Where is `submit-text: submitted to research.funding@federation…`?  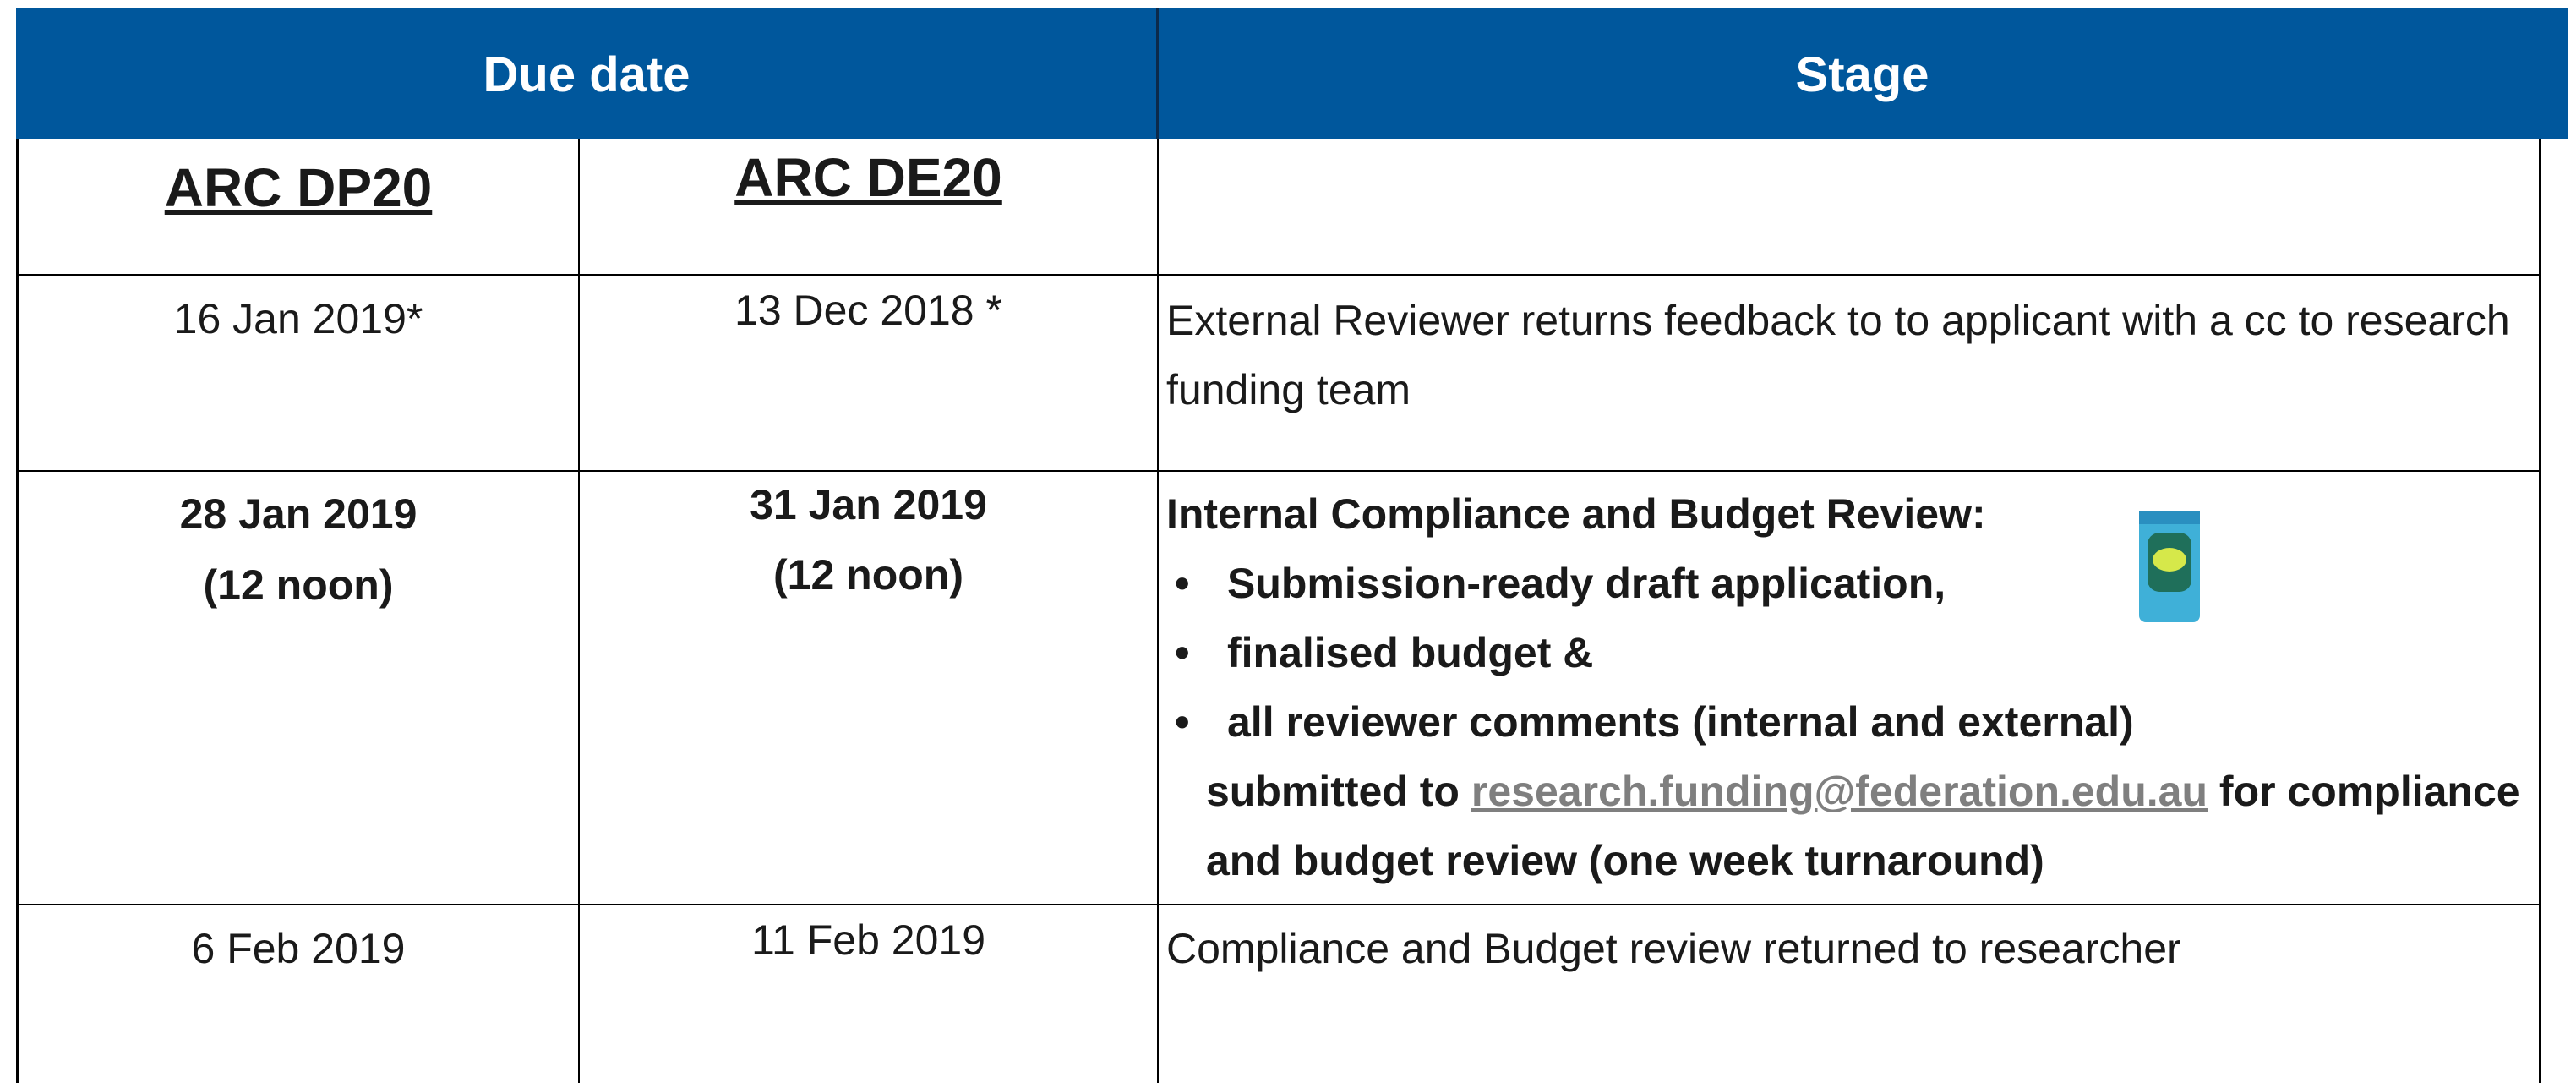 submit-text: submitted to research.funding@federation… is located at coordinates (1869, 826).